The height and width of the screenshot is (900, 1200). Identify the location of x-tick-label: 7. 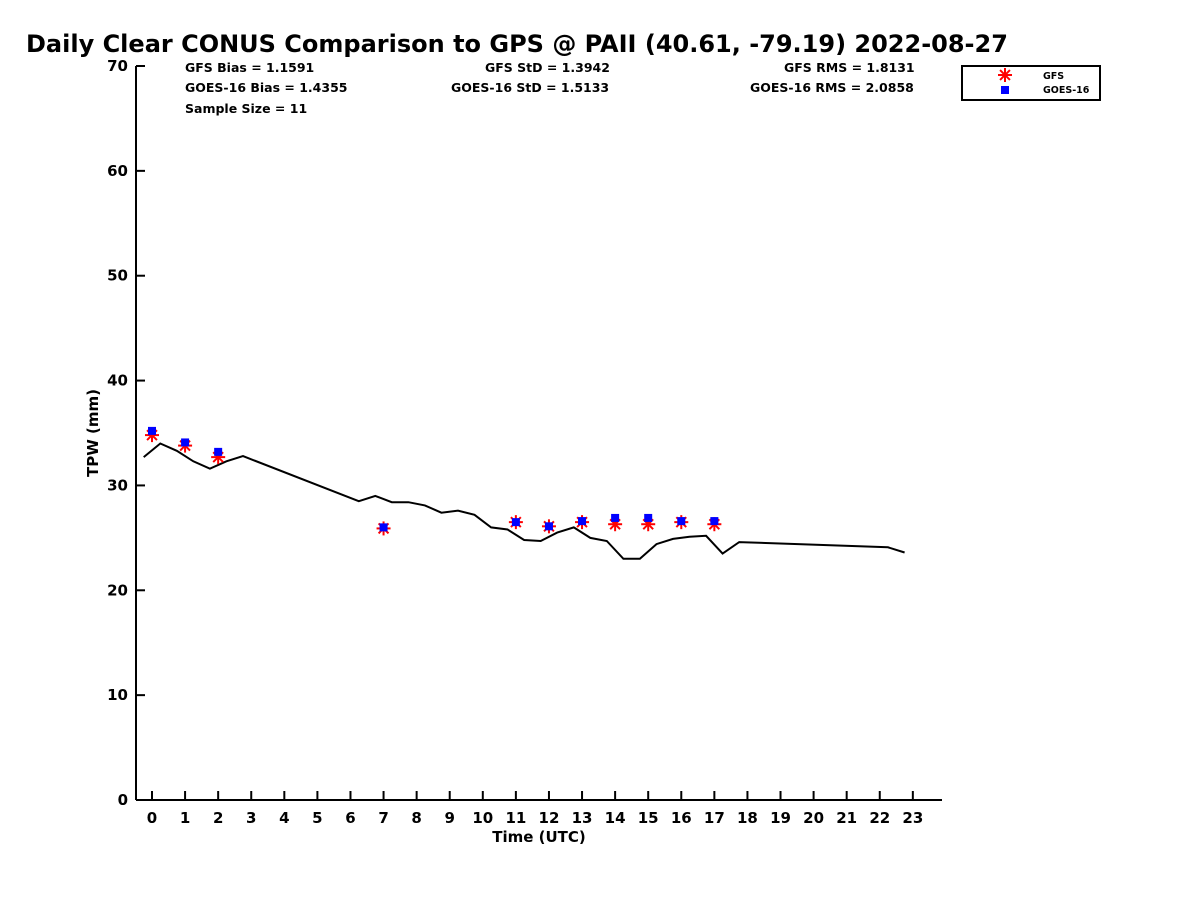
(383, 818).